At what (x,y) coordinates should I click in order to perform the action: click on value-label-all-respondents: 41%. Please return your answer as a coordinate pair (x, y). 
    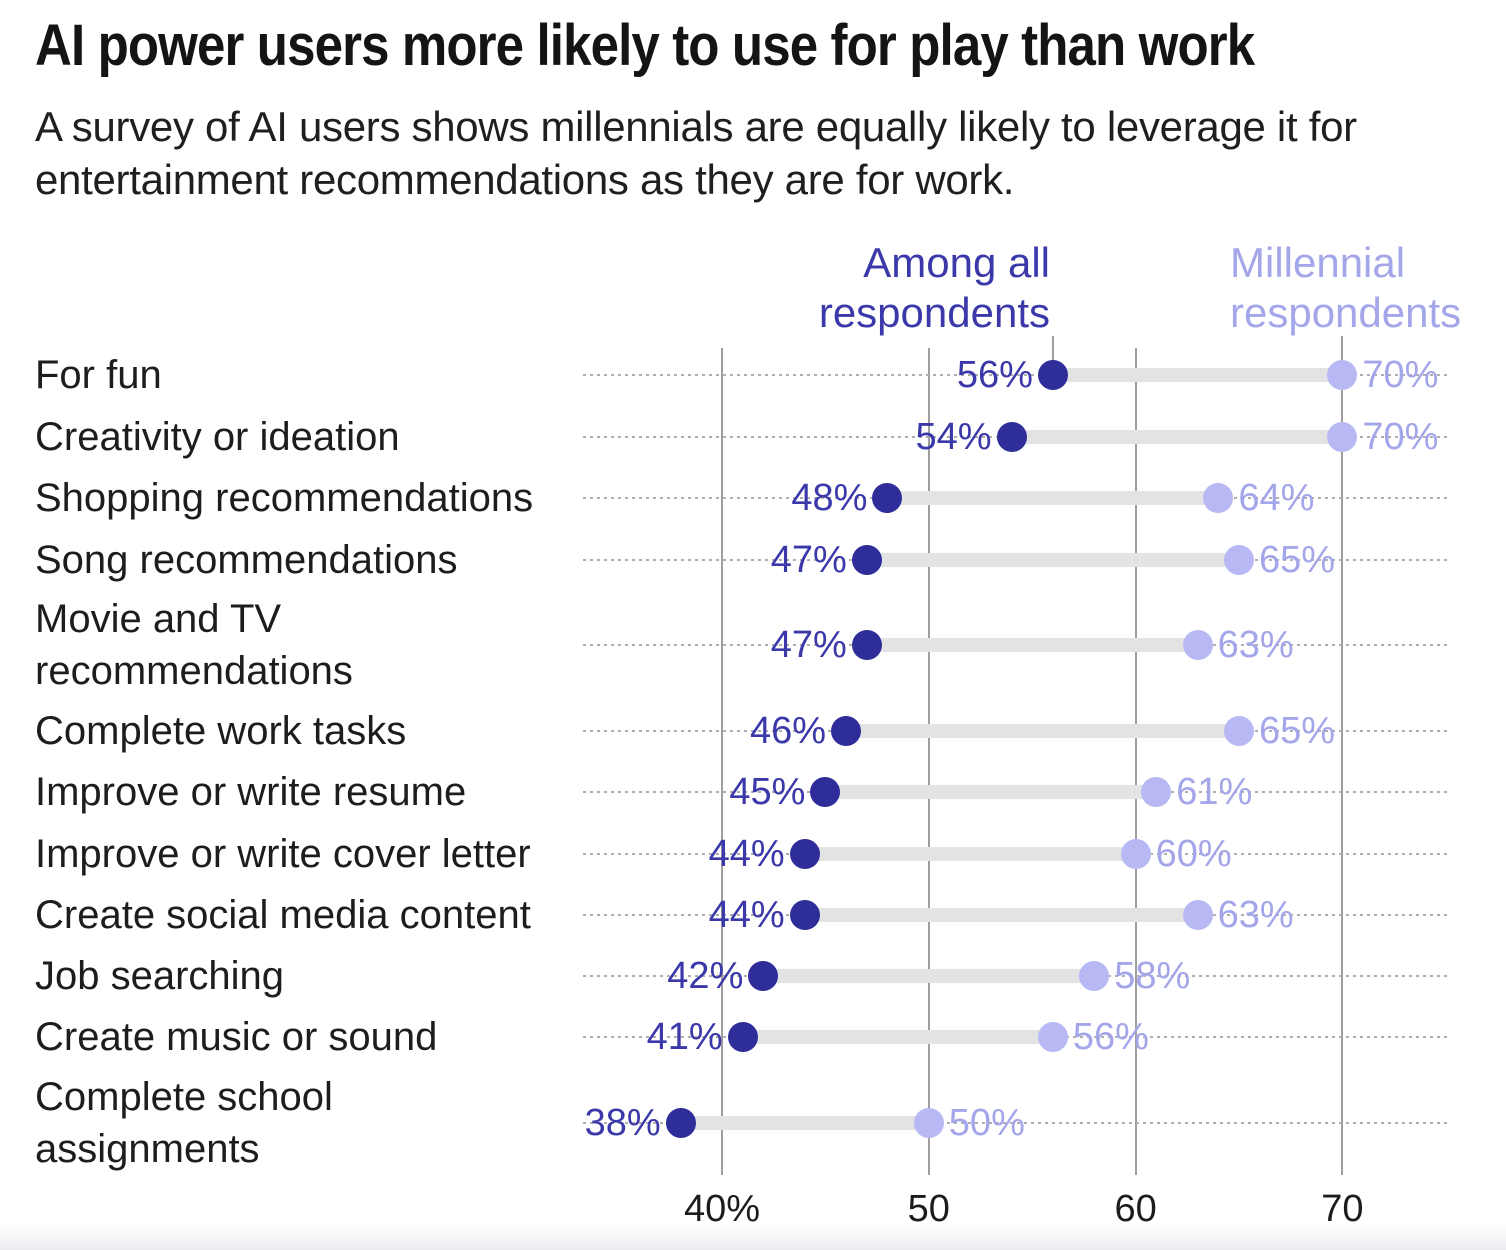
    Looking at the image, I should click on (684, 1037).